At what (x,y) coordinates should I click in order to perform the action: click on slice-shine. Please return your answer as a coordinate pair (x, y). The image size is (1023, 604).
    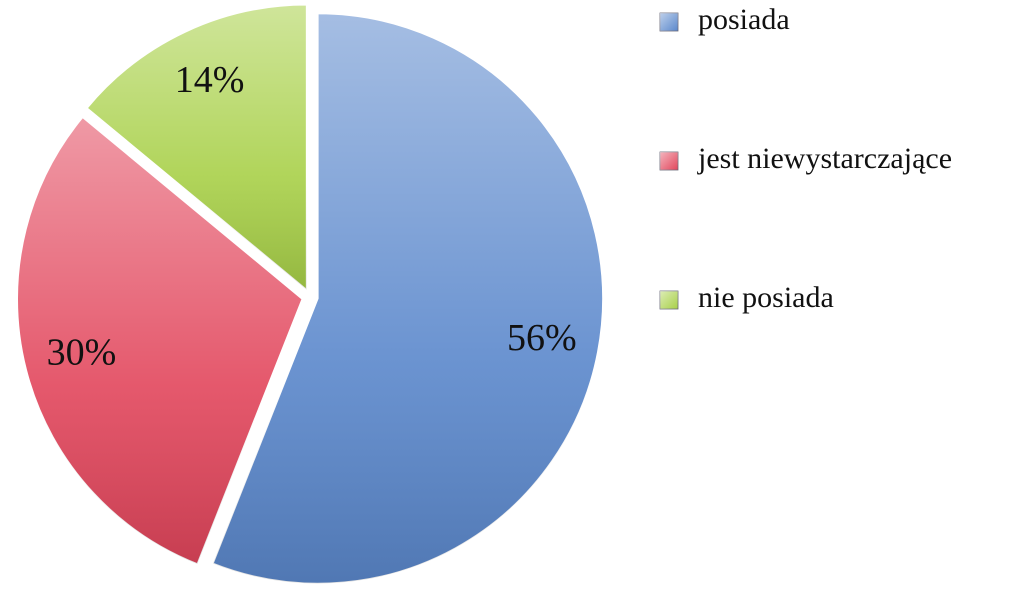
    Looking at the image, I should click on (196, 147).